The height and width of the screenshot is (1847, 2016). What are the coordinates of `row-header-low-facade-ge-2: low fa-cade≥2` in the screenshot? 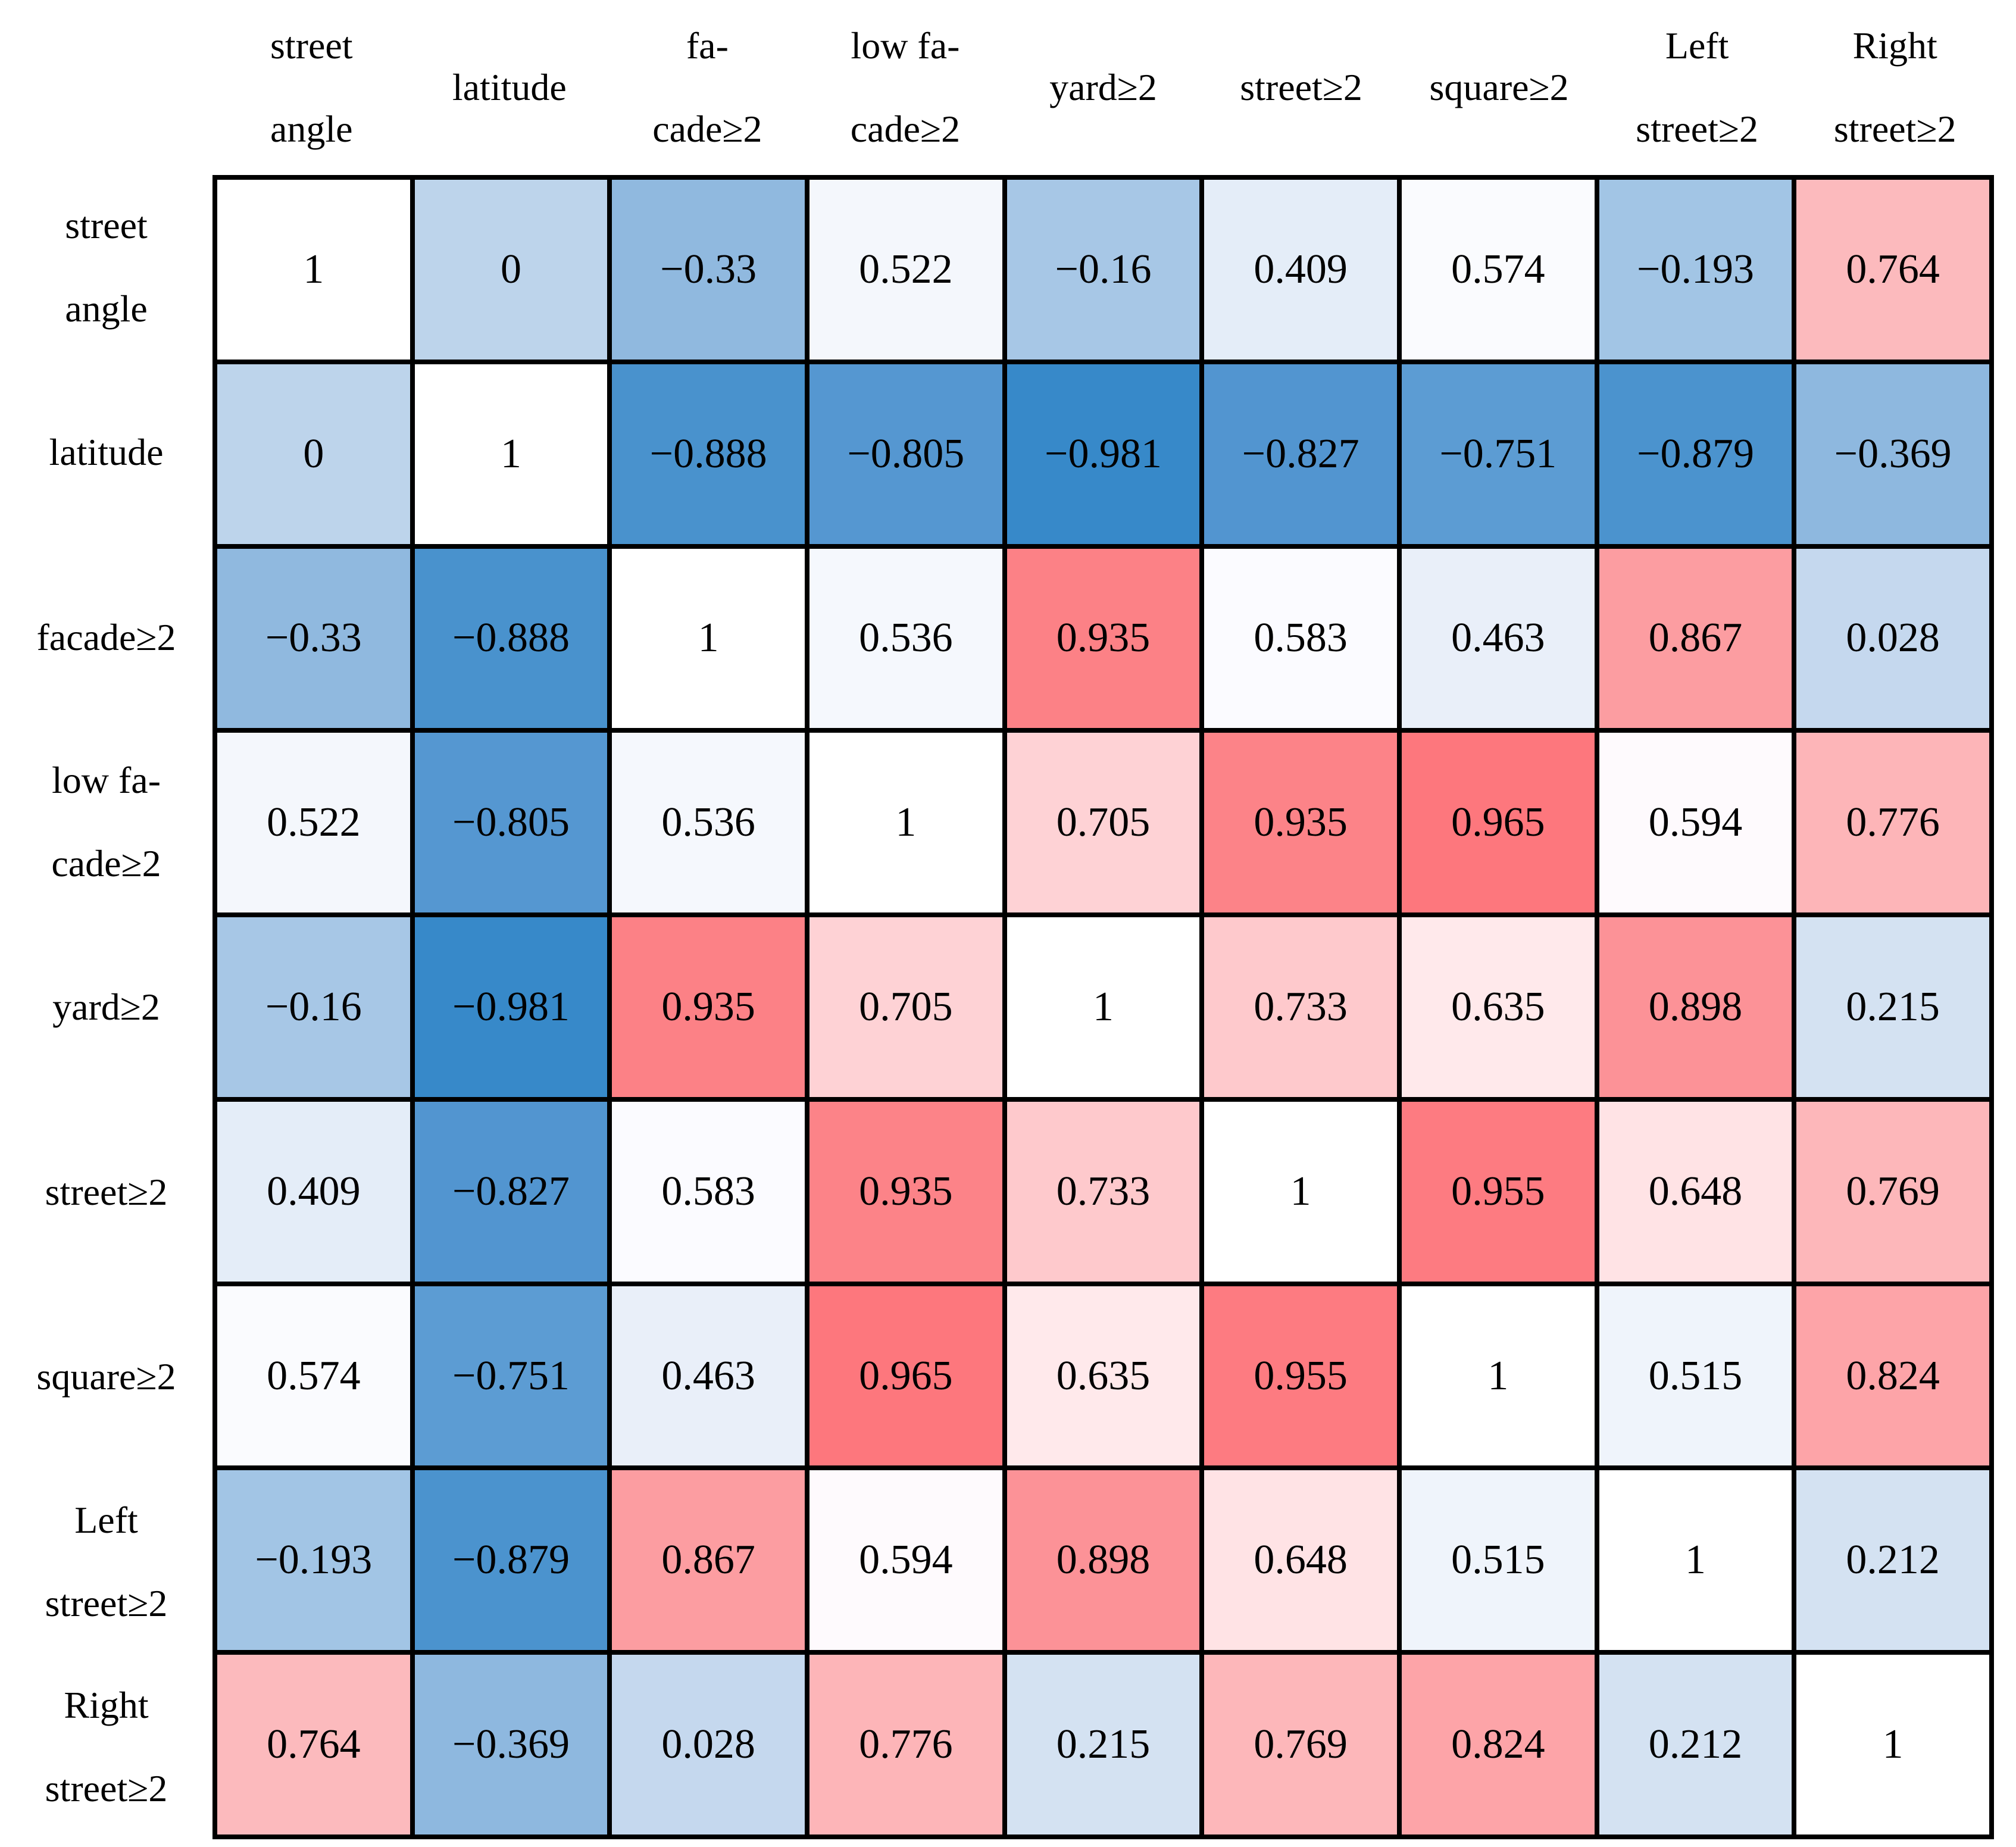 It's located at (106, 822).